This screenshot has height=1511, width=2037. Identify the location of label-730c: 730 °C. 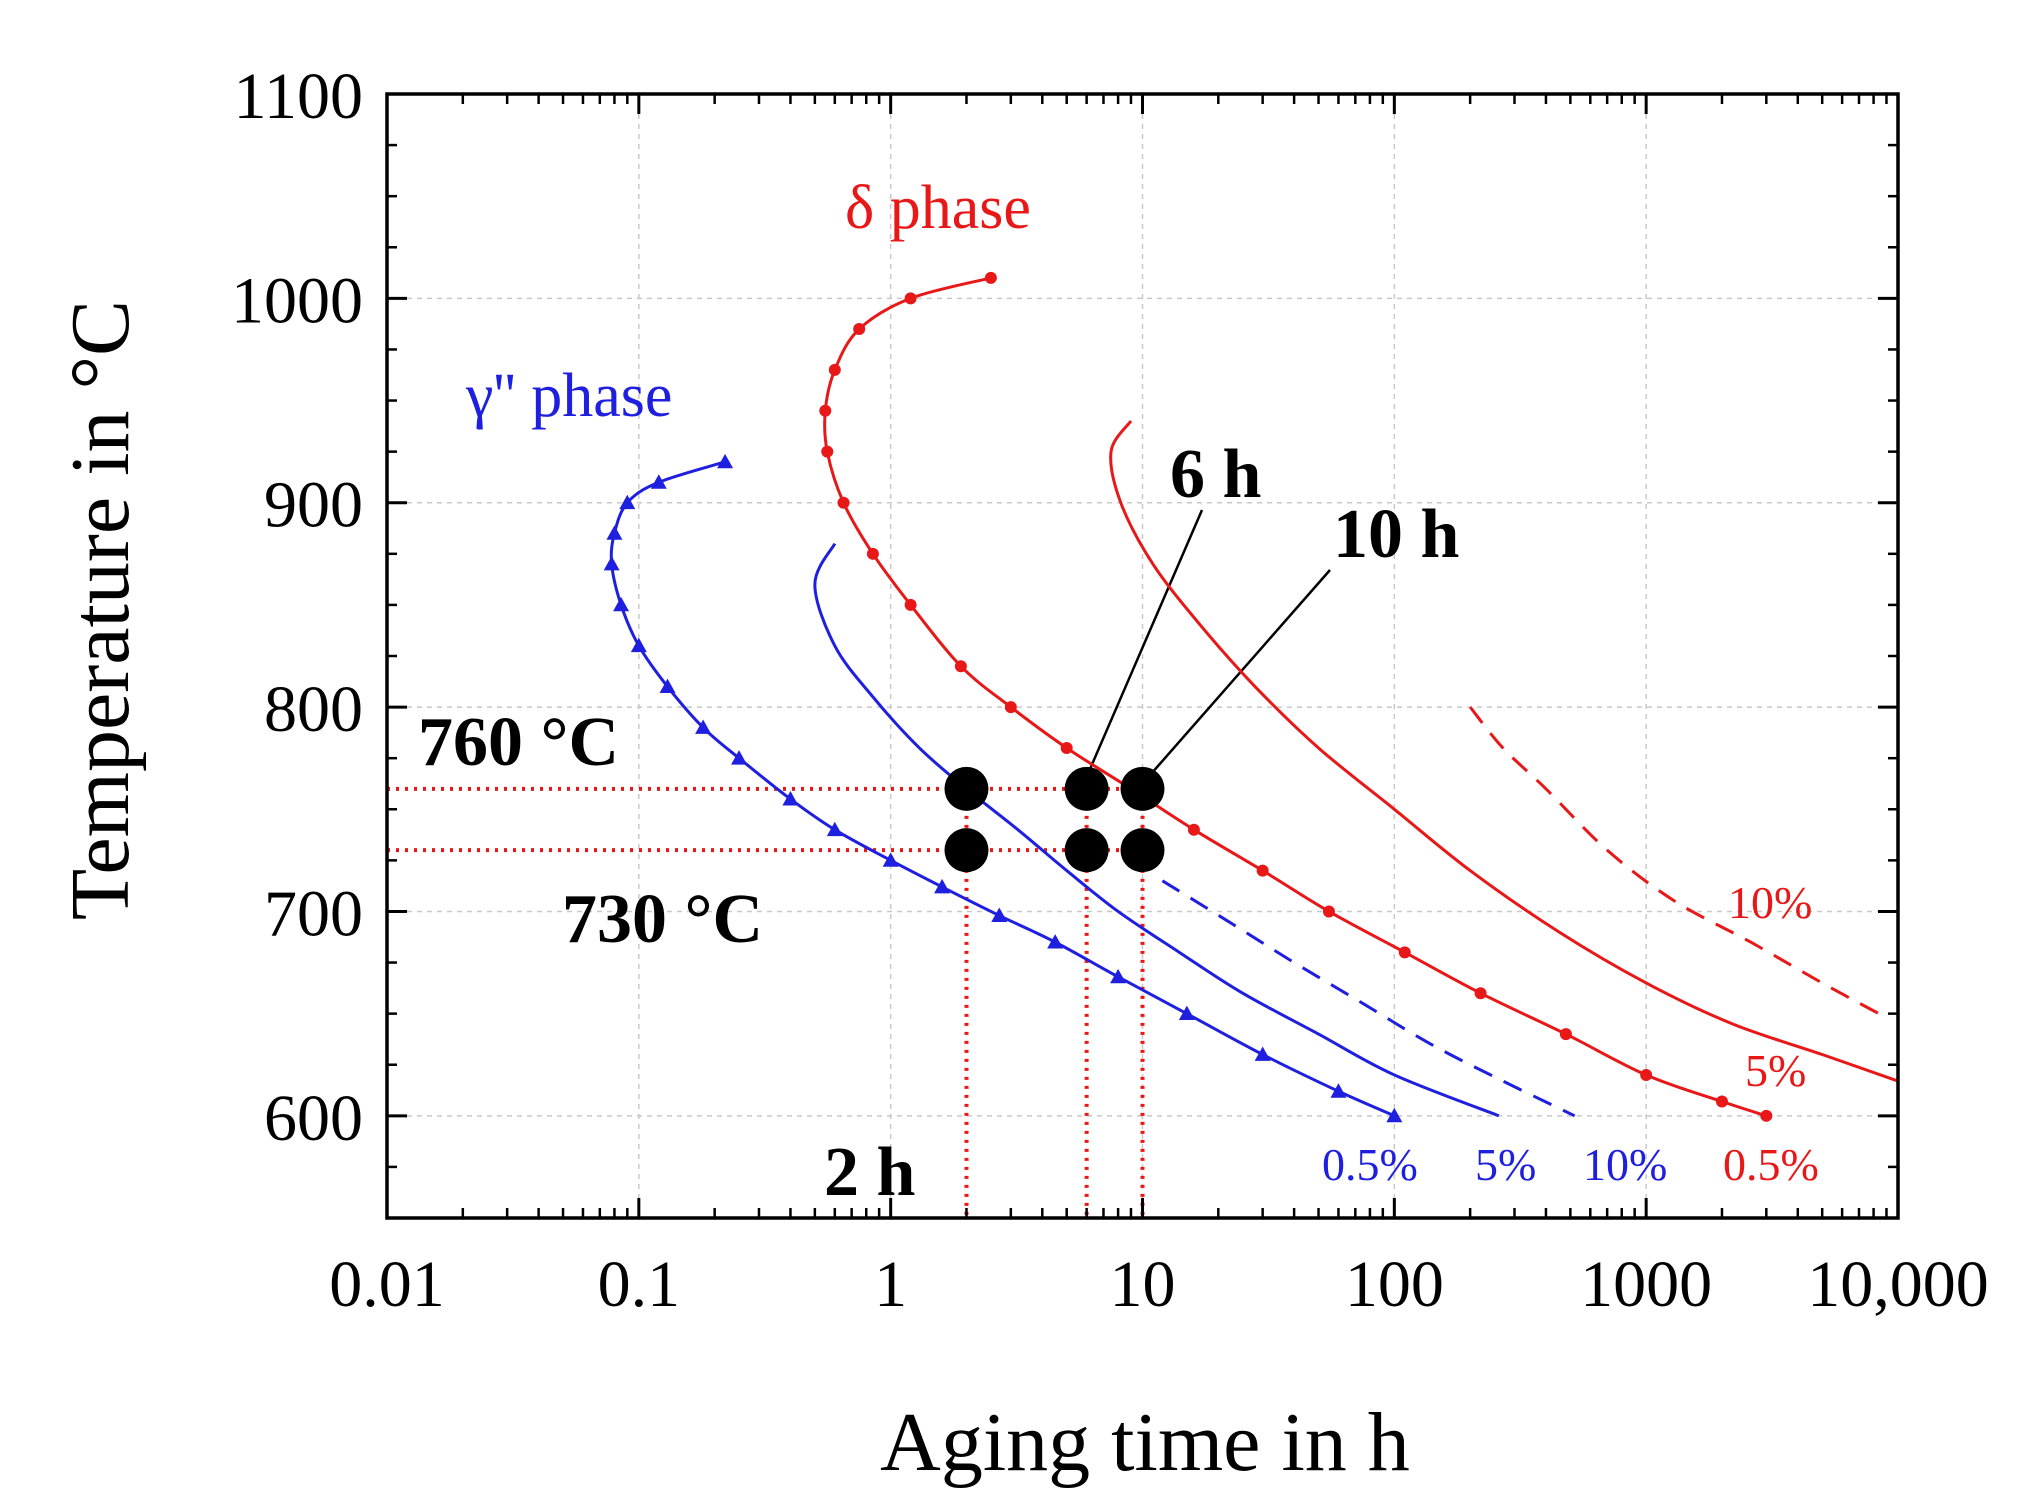
(662, 919).